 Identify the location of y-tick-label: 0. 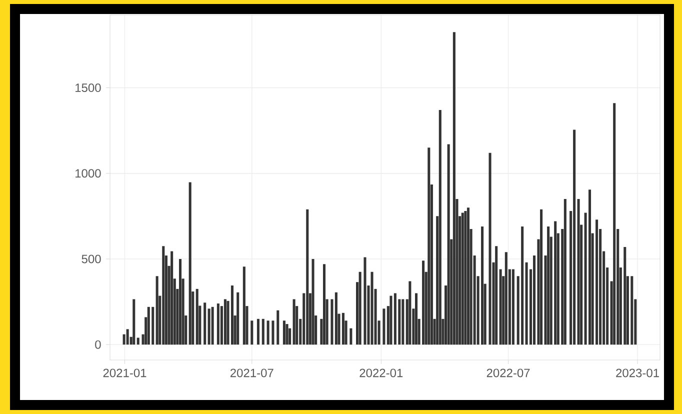
(98, 344).